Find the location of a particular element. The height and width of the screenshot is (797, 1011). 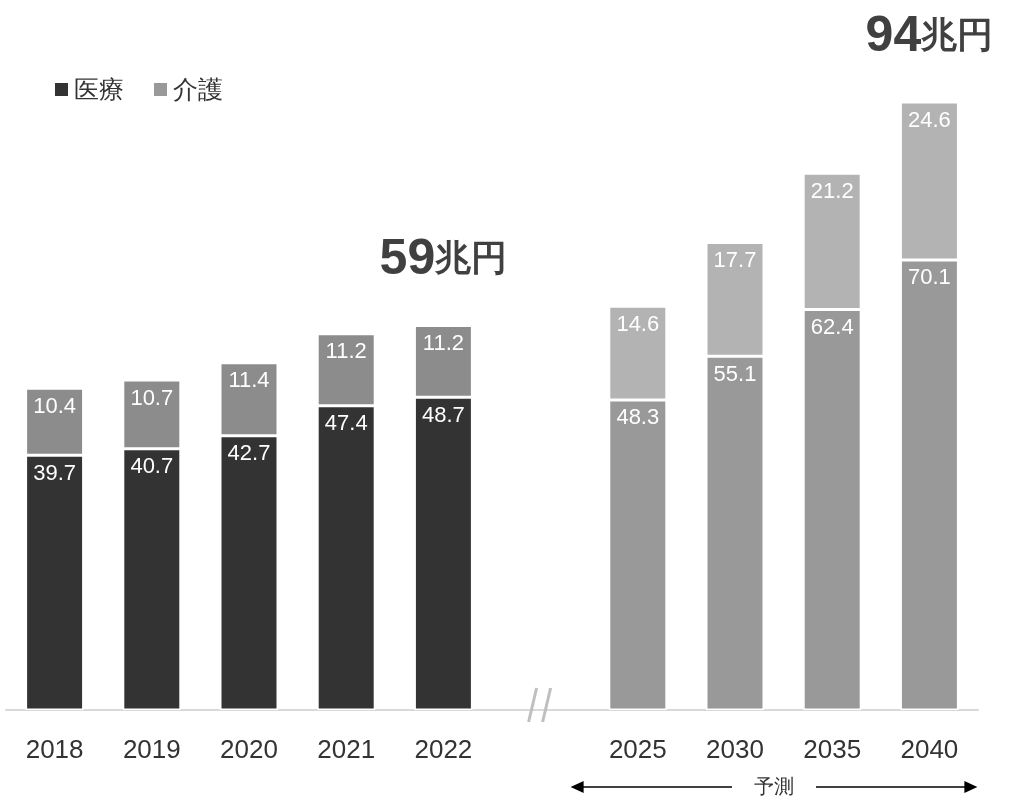

x-tick-label: 2022 is located at coordinates (443, 749).